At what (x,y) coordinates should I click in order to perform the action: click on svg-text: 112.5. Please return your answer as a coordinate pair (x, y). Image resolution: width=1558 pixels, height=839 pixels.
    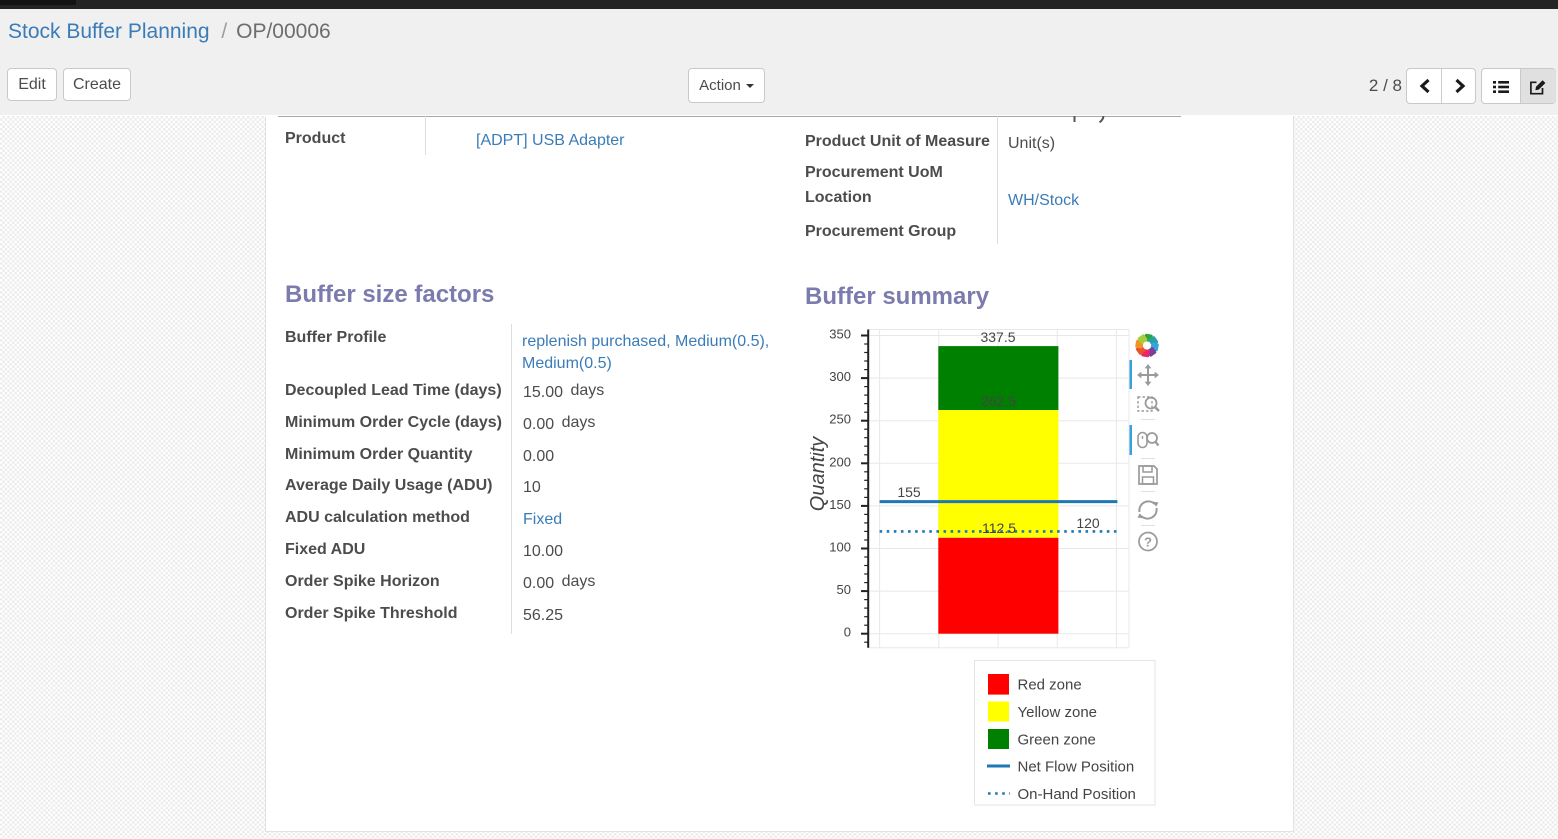
    Looking at the image, I should click on (999, 528).